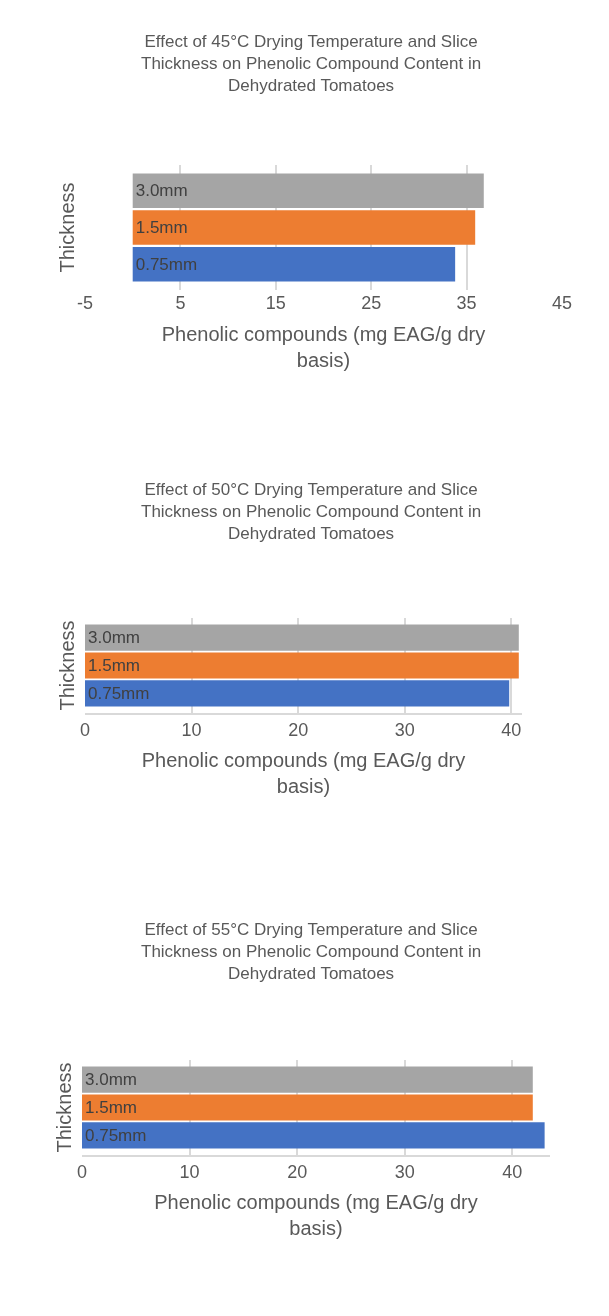 The width and height of the screenshot is (609, 1316). What do you see at coordinates (311, 512) in the screenshot?
I see `chart-title: Effect of 50°C Drying Temperature and Slice Thickness on Phenolic Compound Content in Dehydrated Tomatoes` at bounding box center [311, 512].